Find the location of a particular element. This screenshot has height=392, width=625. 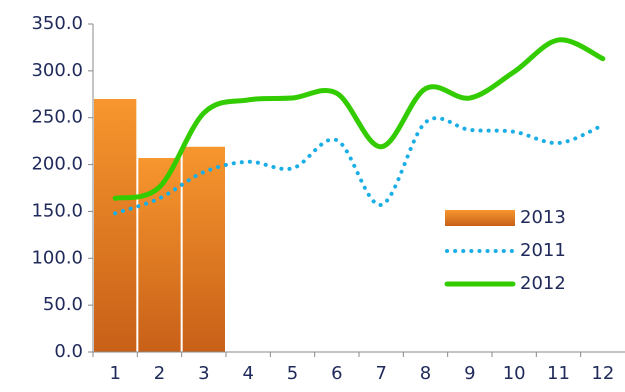

x-tick-label: 3 is located at coordinates (203, 373).